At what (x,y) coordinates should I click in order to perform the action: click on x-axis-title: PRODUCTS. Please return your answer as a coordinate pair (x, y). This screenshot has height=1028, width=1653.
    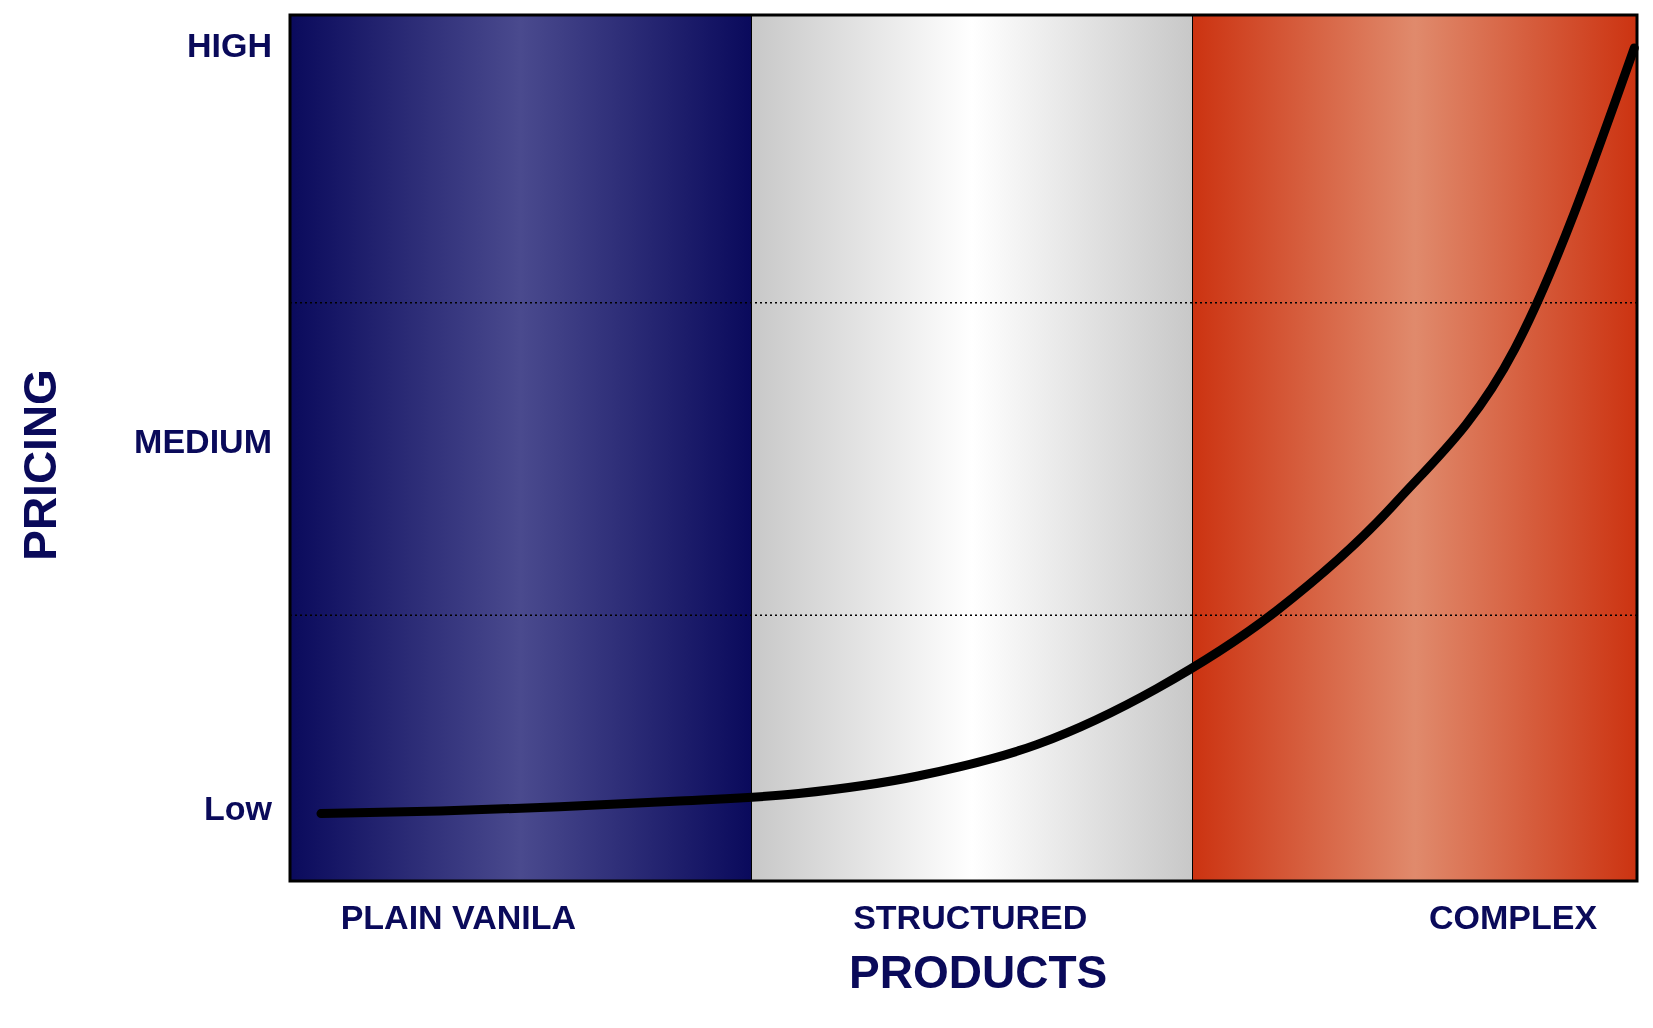
    Looking at the image, I should click on (978, 971).